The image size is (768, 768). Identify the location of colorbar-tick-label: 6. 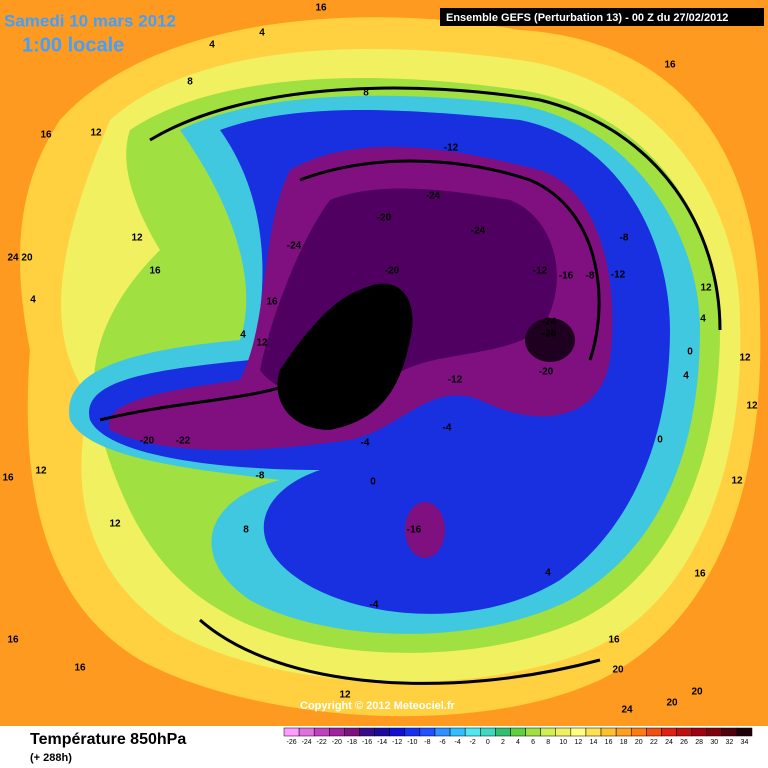
(533, 742).